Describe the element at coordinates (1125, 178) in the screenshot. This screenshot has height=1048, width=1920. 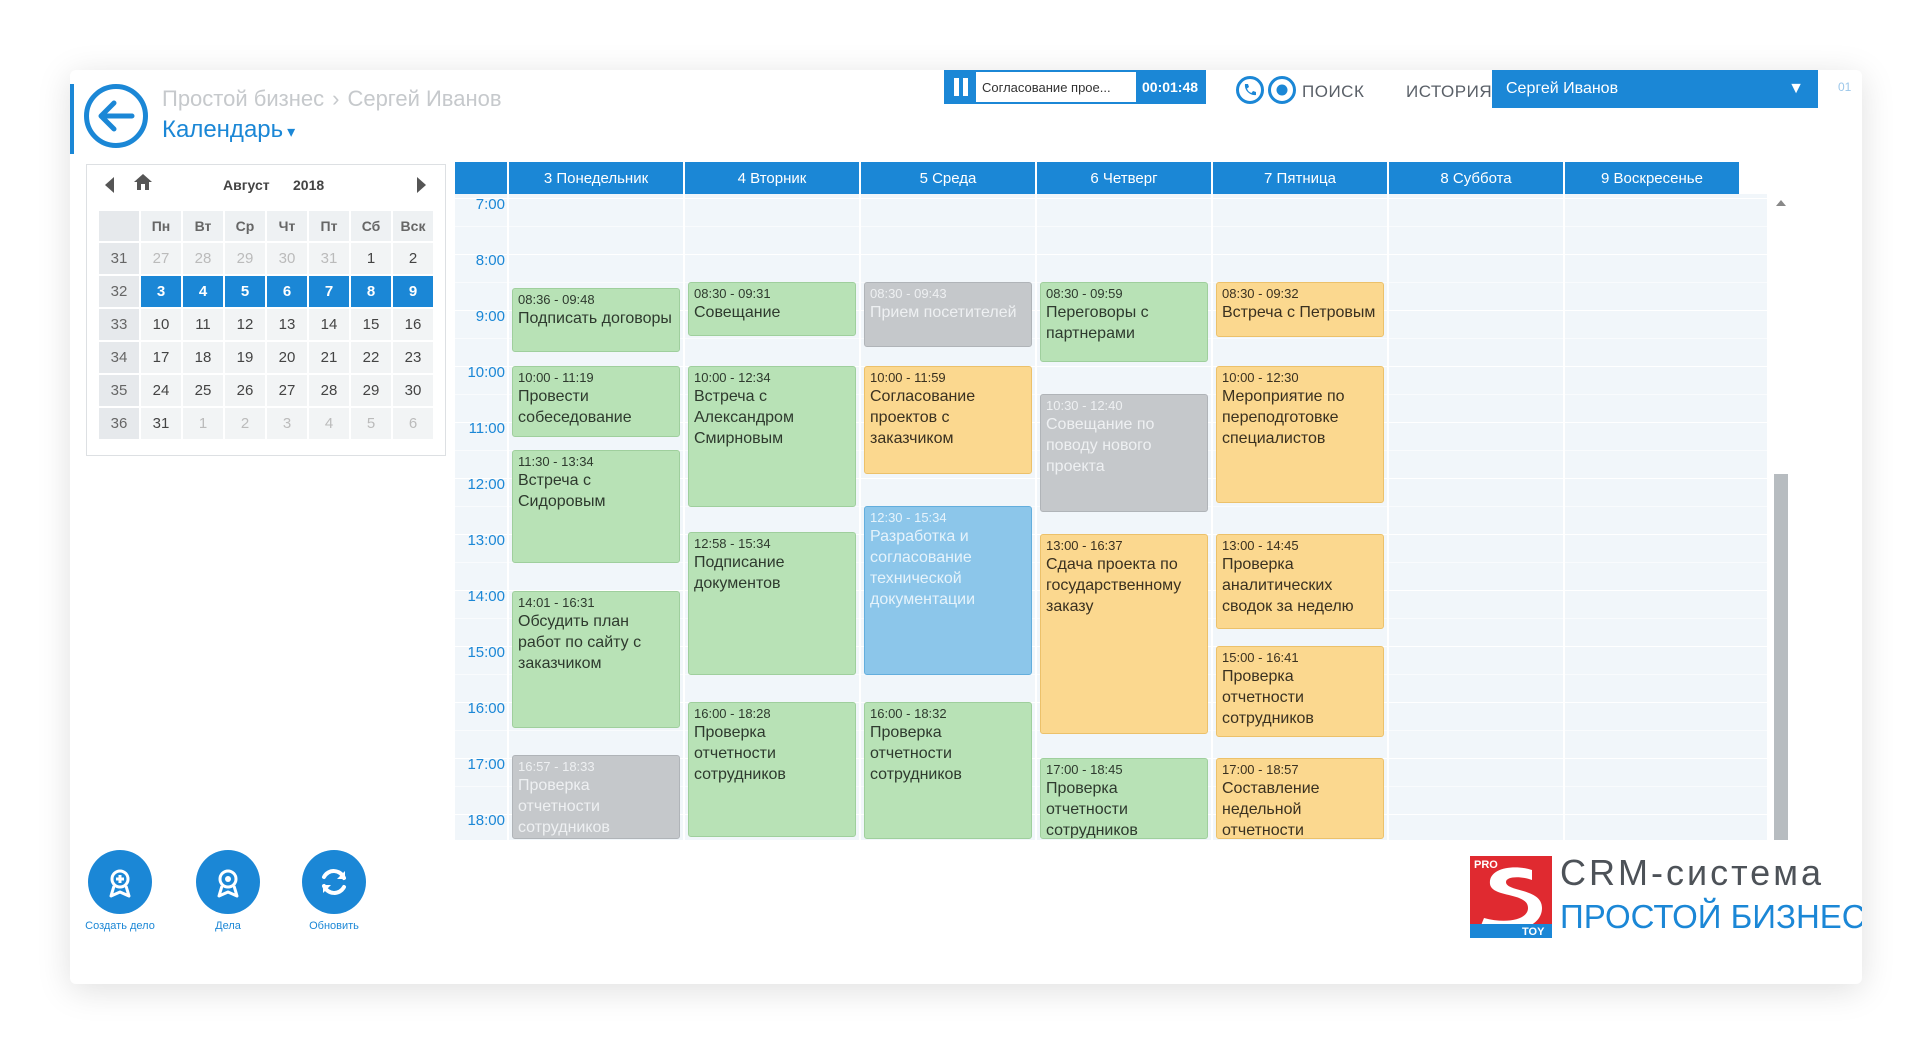
I see `day-header: 6 Четверг` at that location.